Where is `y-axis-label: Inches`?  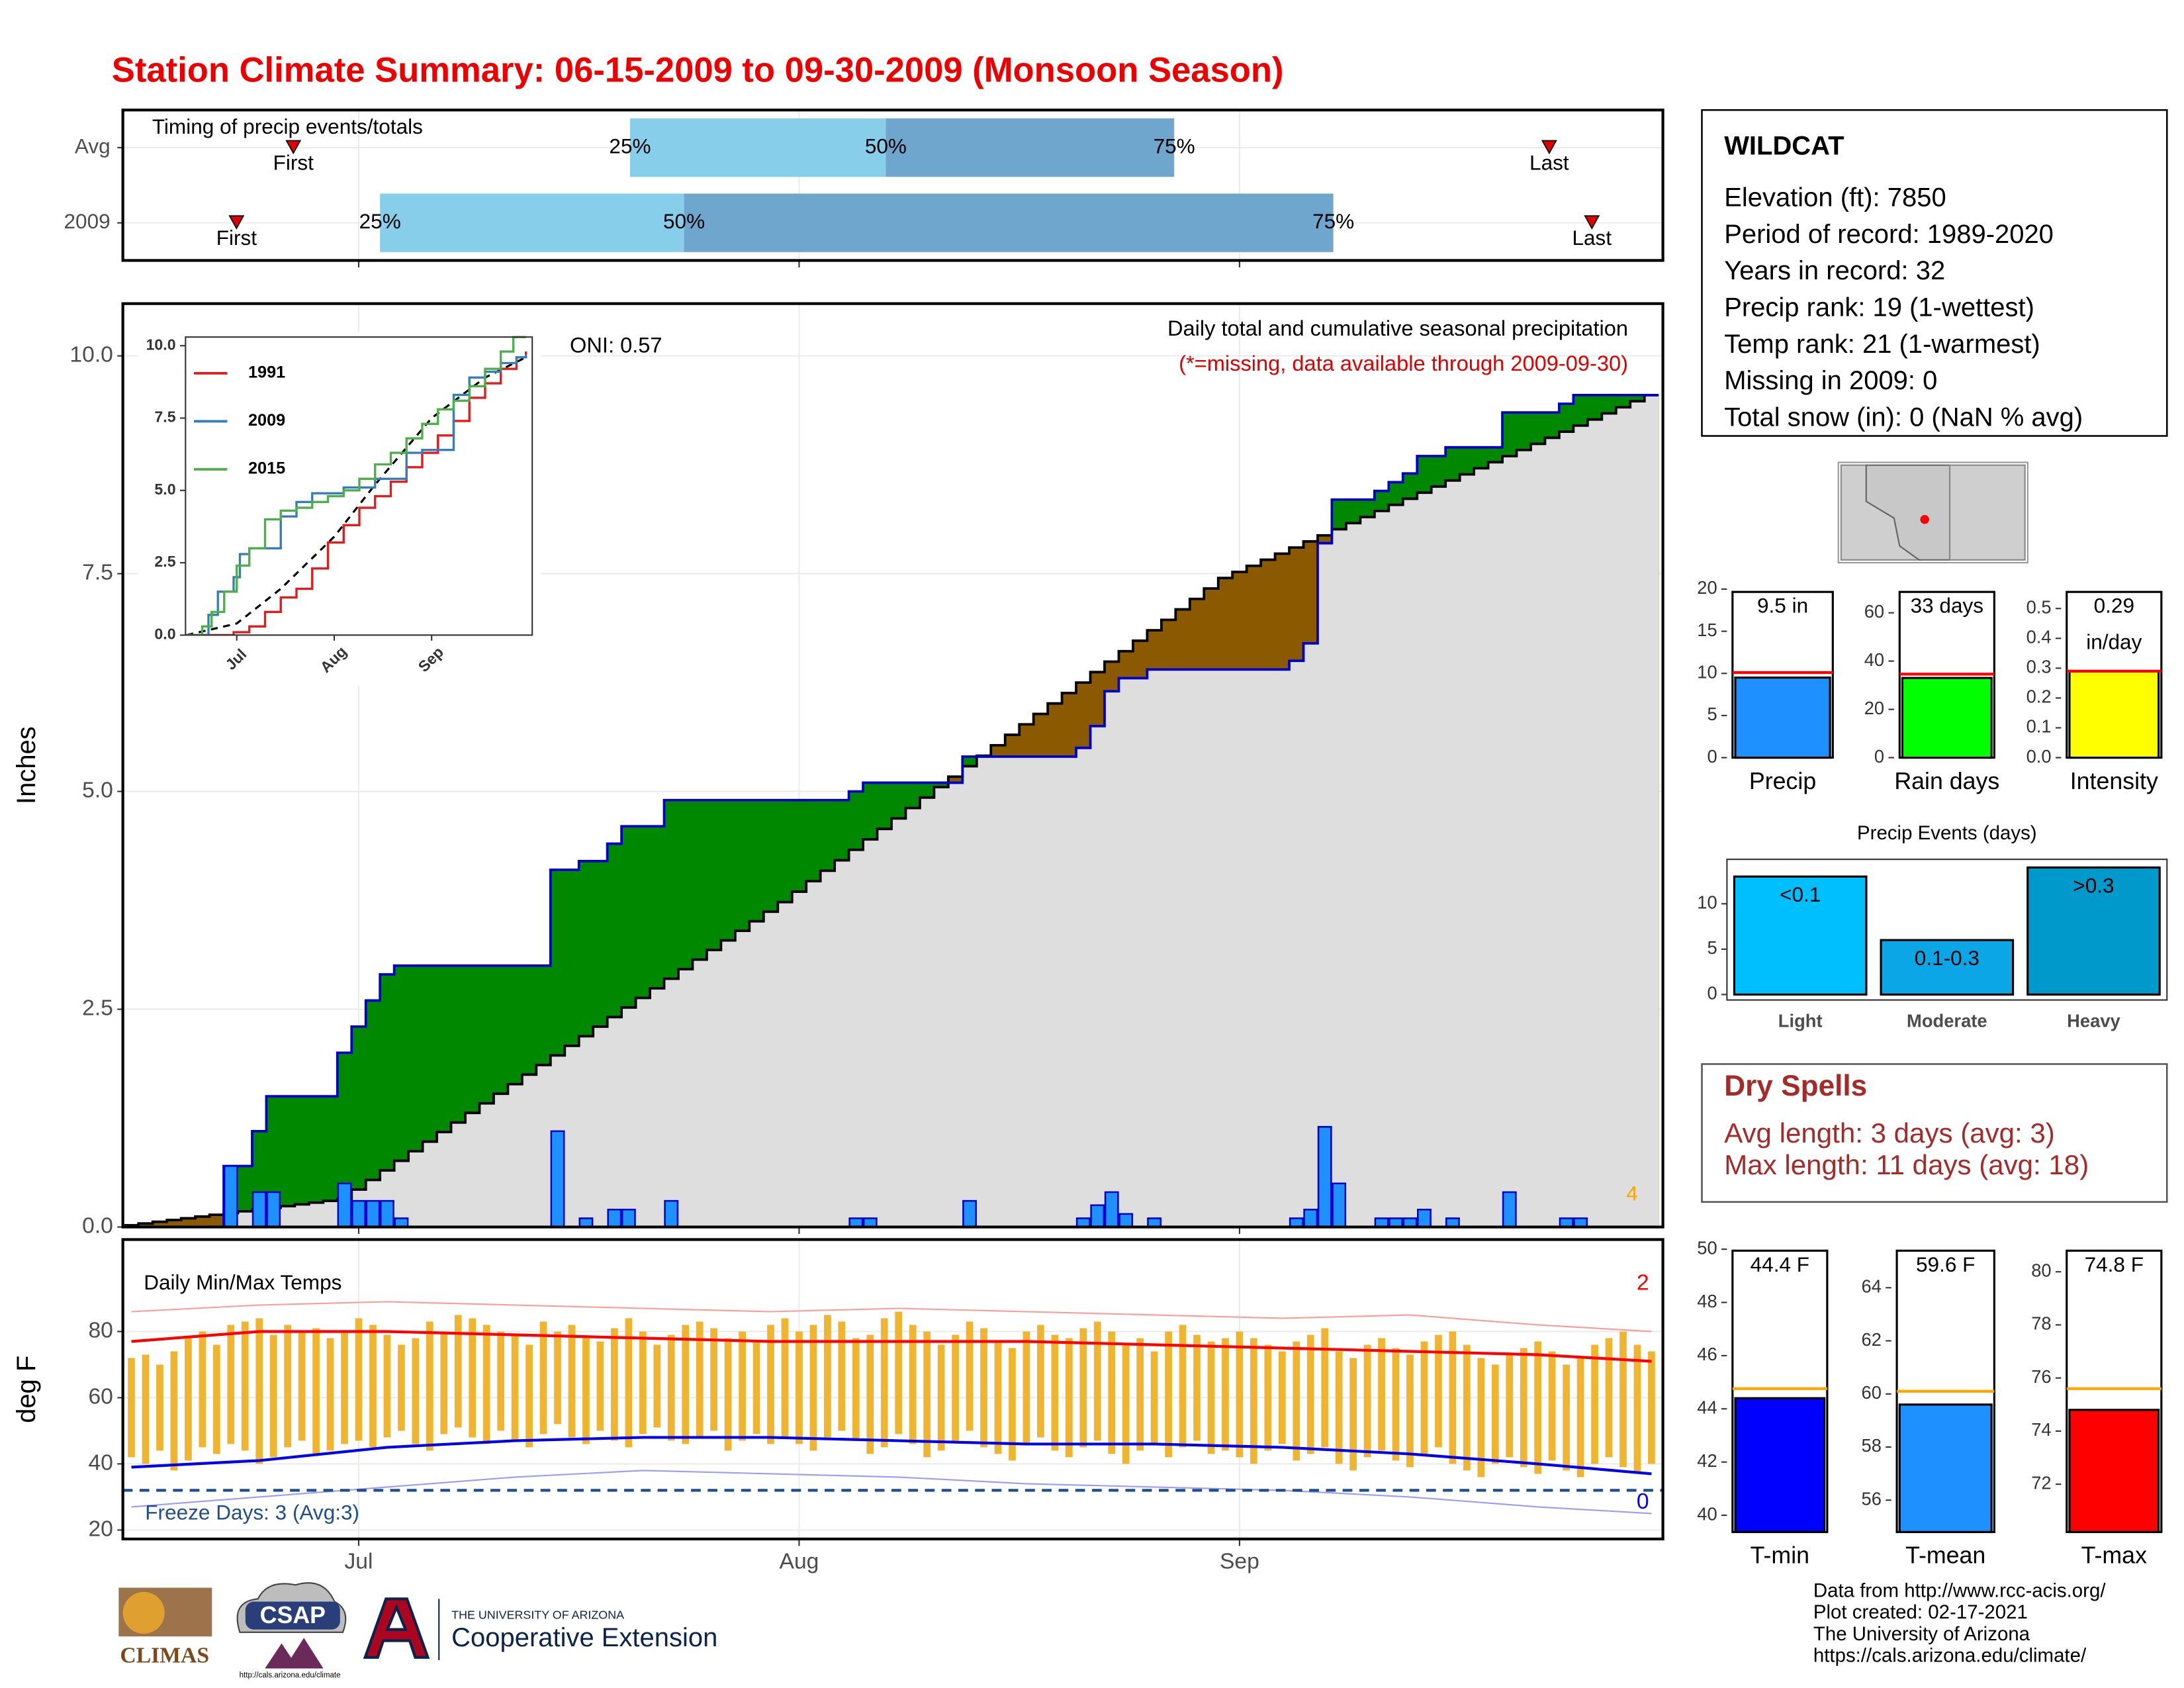
y-axis-label: Inches is located at coordinates (26, 765).